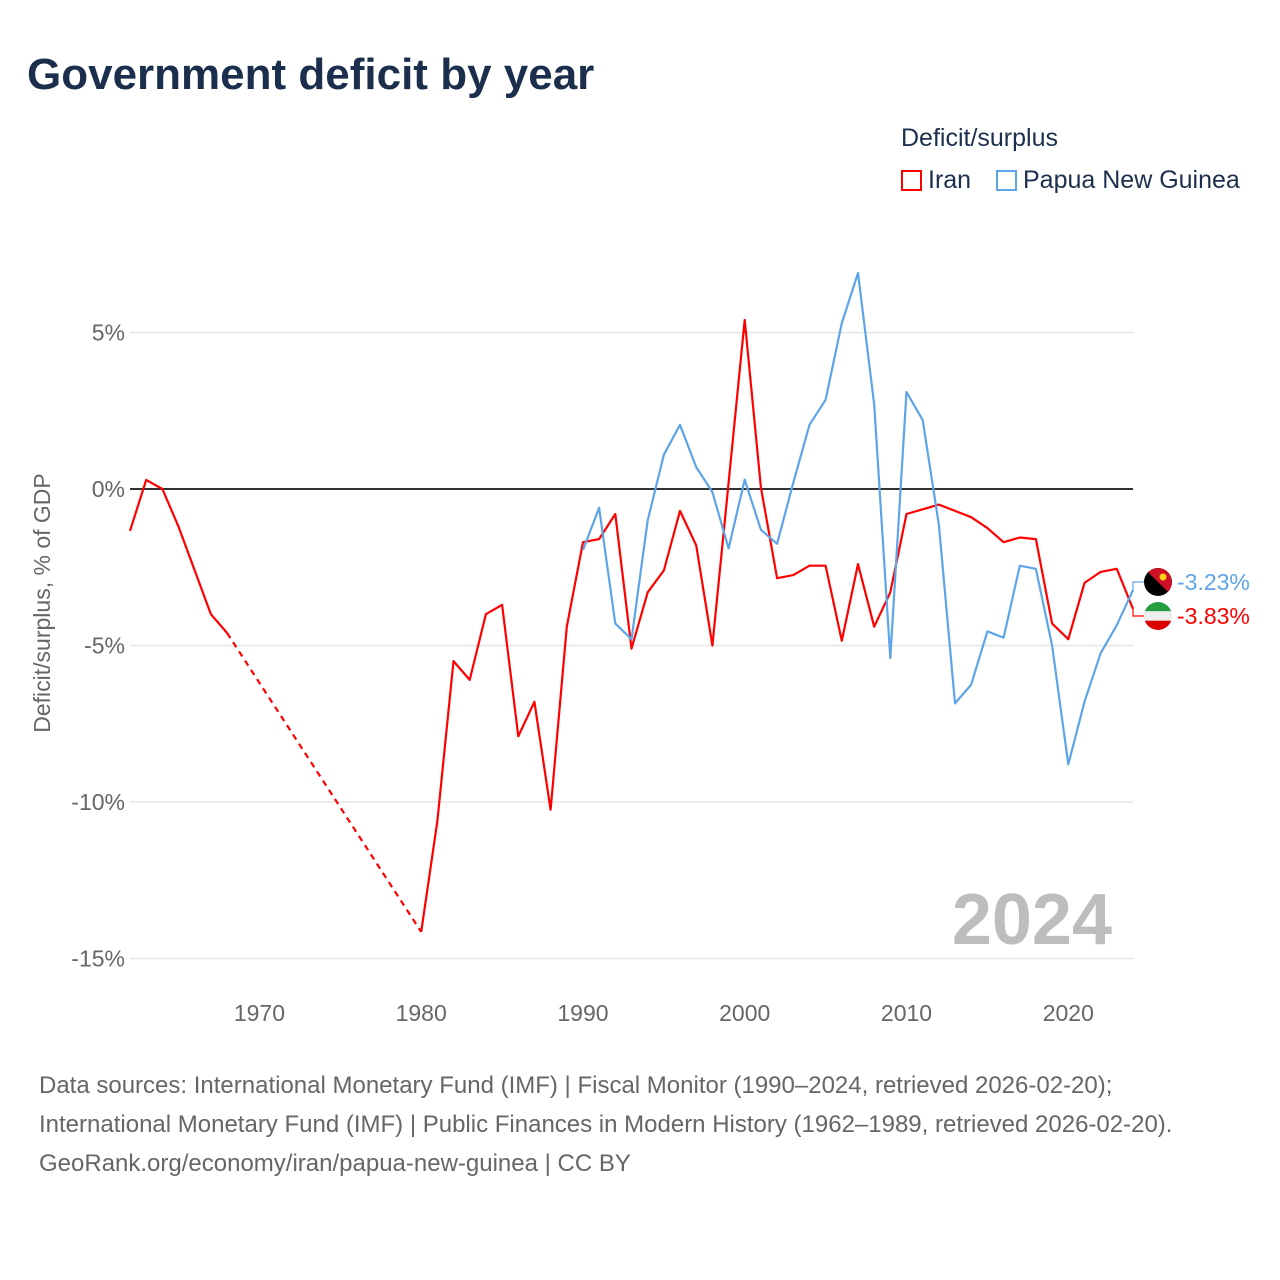  What do you see at coordinates (1138, 612) in the screenshot?
I see `connector-iran` at bounding box center [1138, 612].